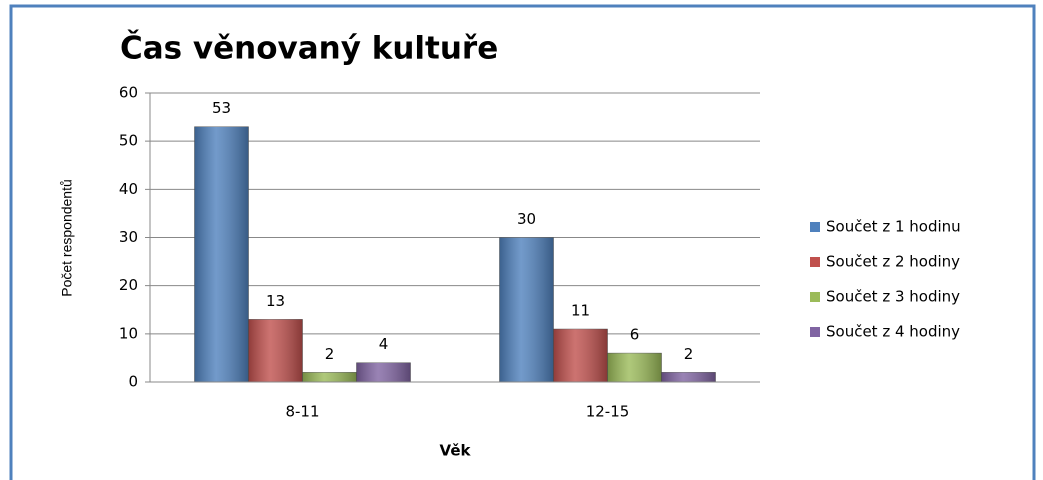 This screenshot has width=1043, height=480. What do you see at coordinates (580, 311) in the screenshot?
I see `data-label: 11` at bounding box center [580, 311].